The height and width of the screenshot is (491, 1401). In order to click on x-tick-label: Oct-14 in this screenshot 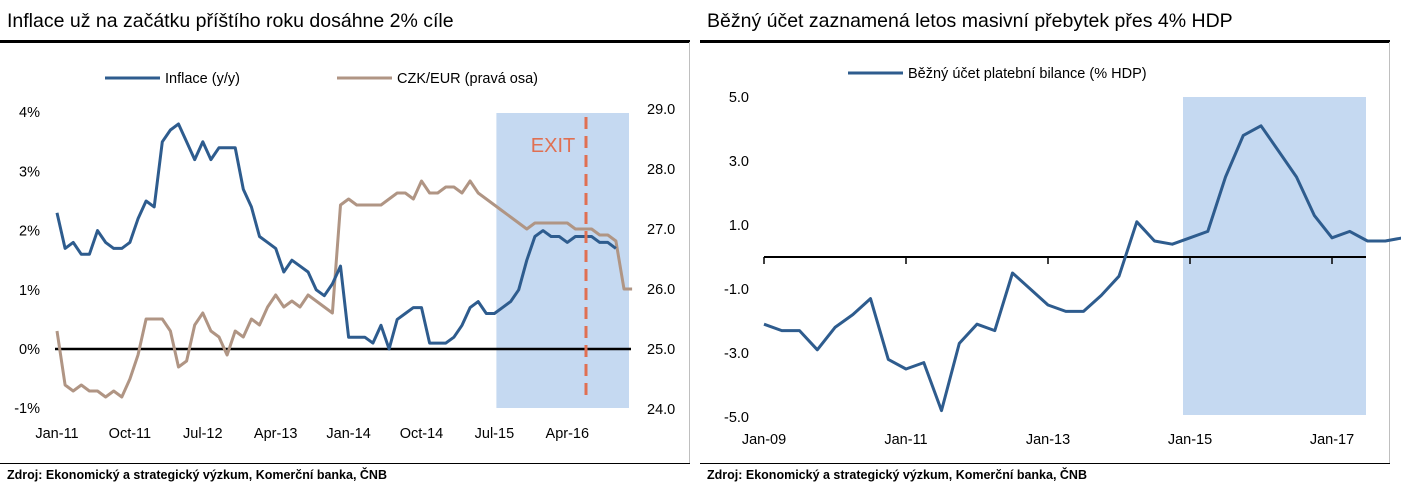, I will do `click(422, 434)`.